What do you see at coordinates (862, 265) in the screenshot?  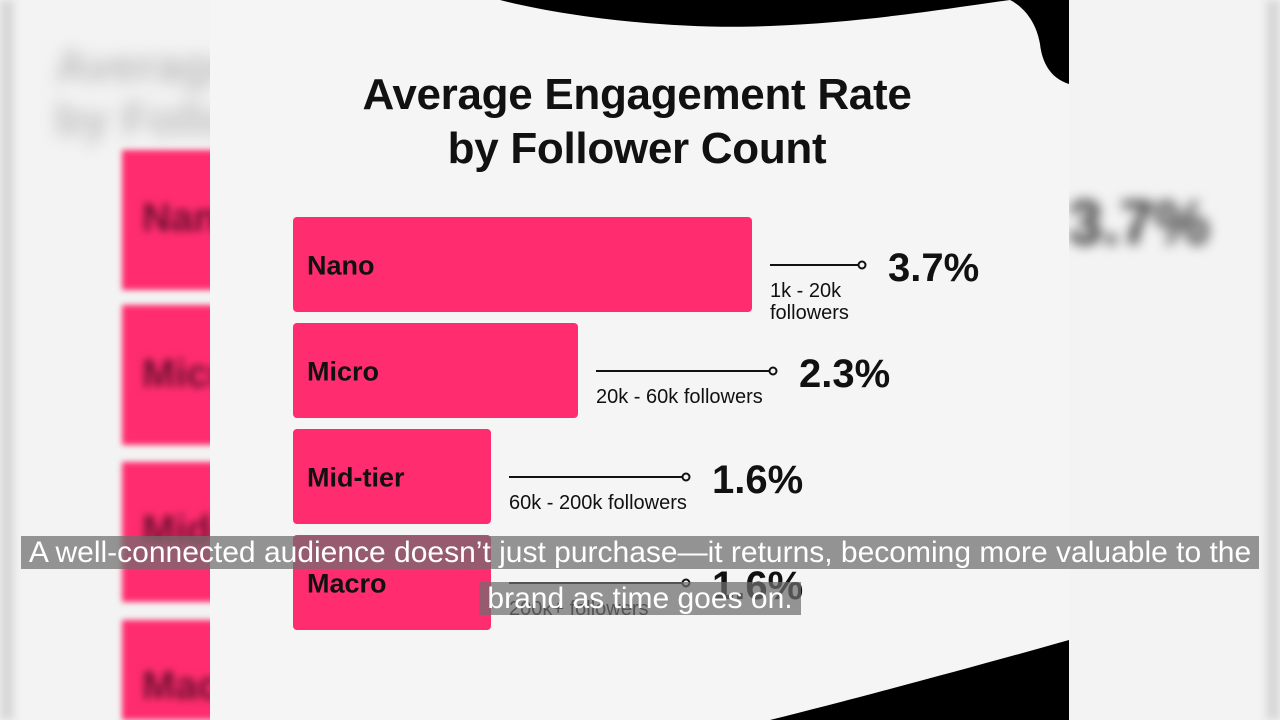 I see `connector-dot-nano` at bounding box center [862, 265].